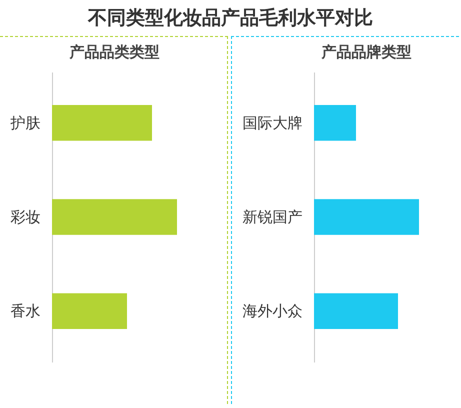  What do you see at coordinates (366, 52) in the screenshot?
I see `chart-subtitle: 产品品牌类型` at bounding box center [366, 52].